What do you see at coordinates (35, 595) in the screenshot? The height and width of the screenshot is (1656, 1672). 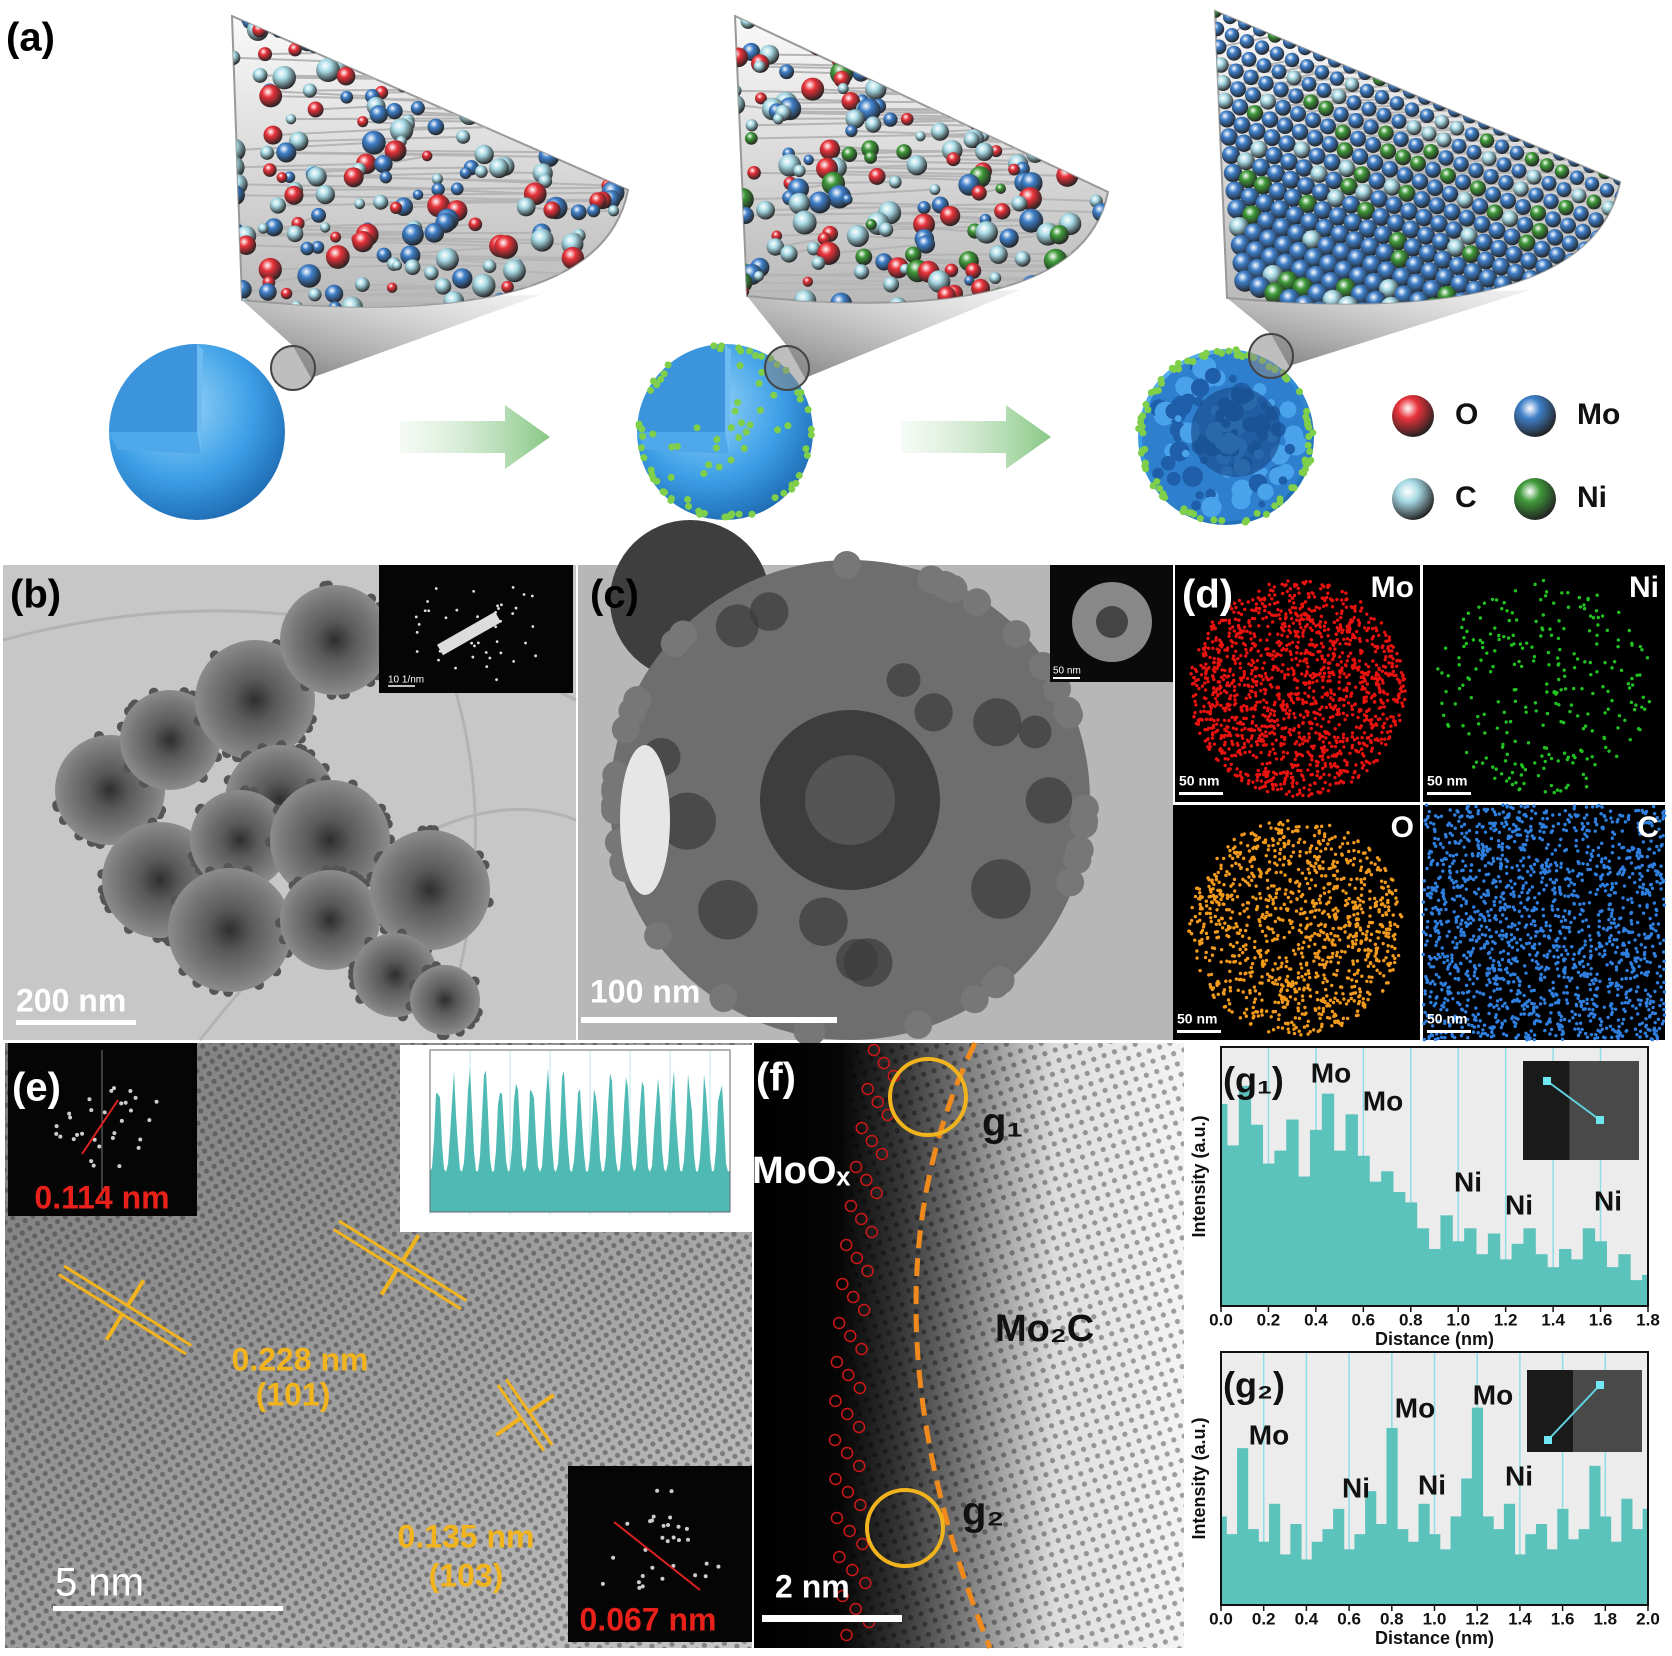 I see `label: (b)` at bounding box center [35, 595].